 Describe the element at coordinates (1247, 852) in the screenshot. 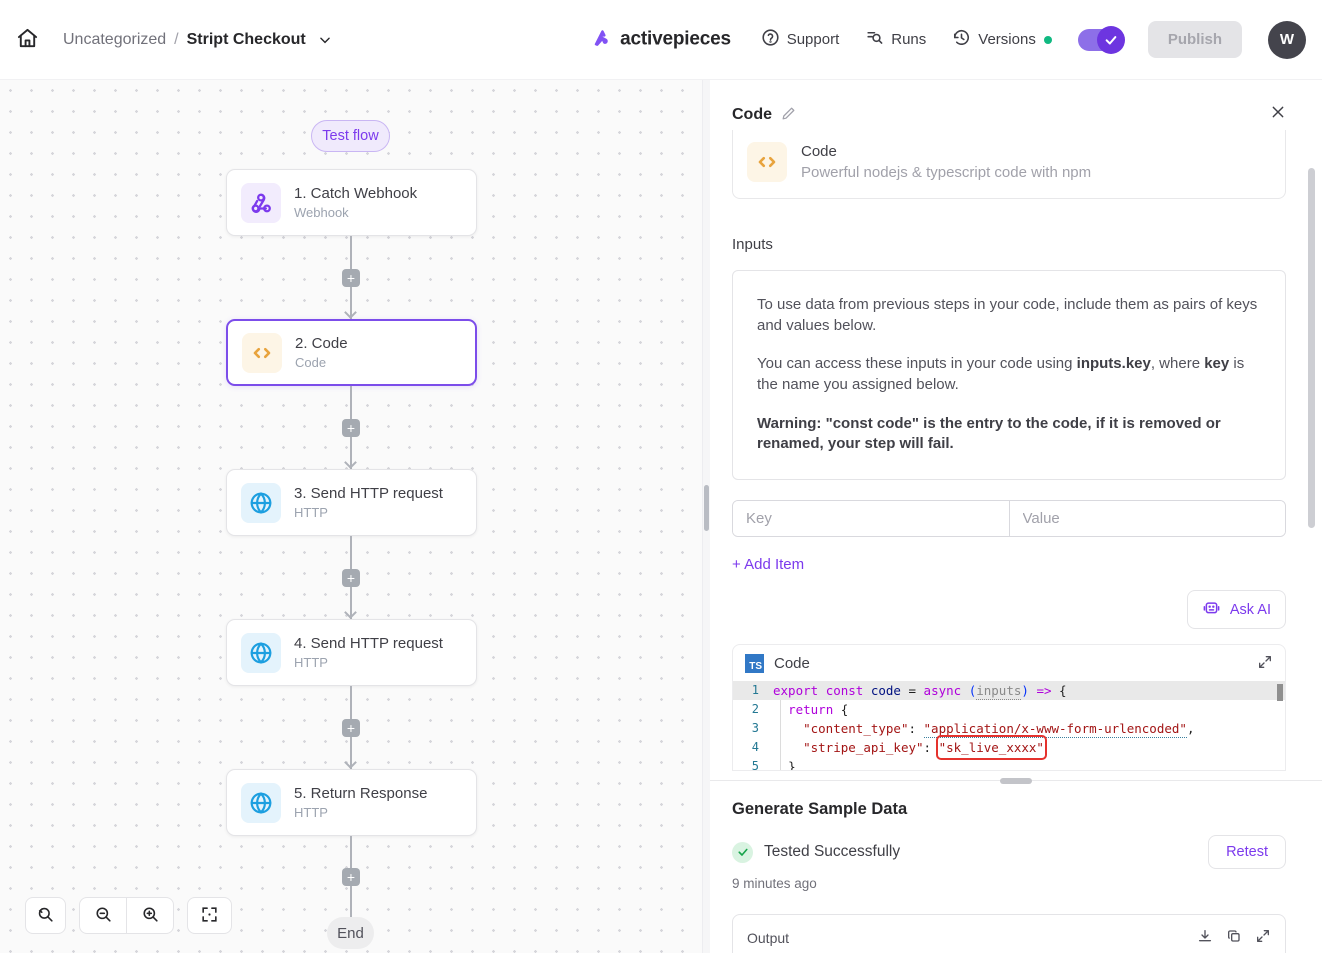

I see `retest-button: Retest` at that location.